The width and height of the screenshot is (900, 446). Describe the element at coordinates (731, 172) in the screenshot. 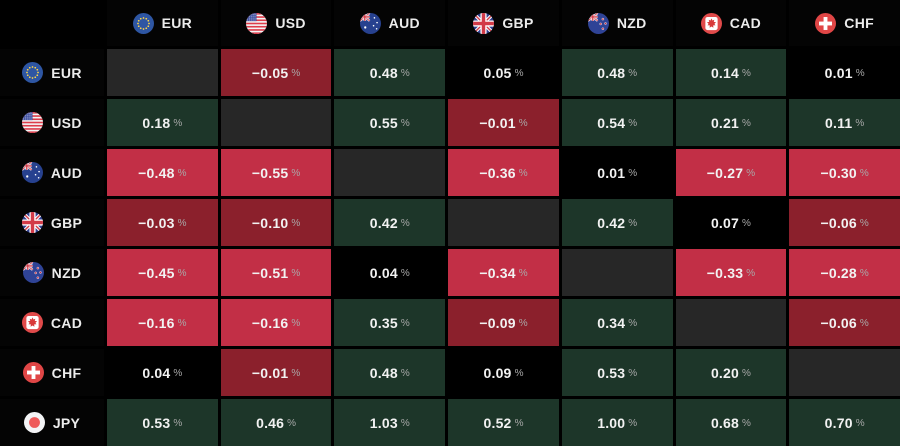

I see `cell-aud-cad: −0.27%` at that location.